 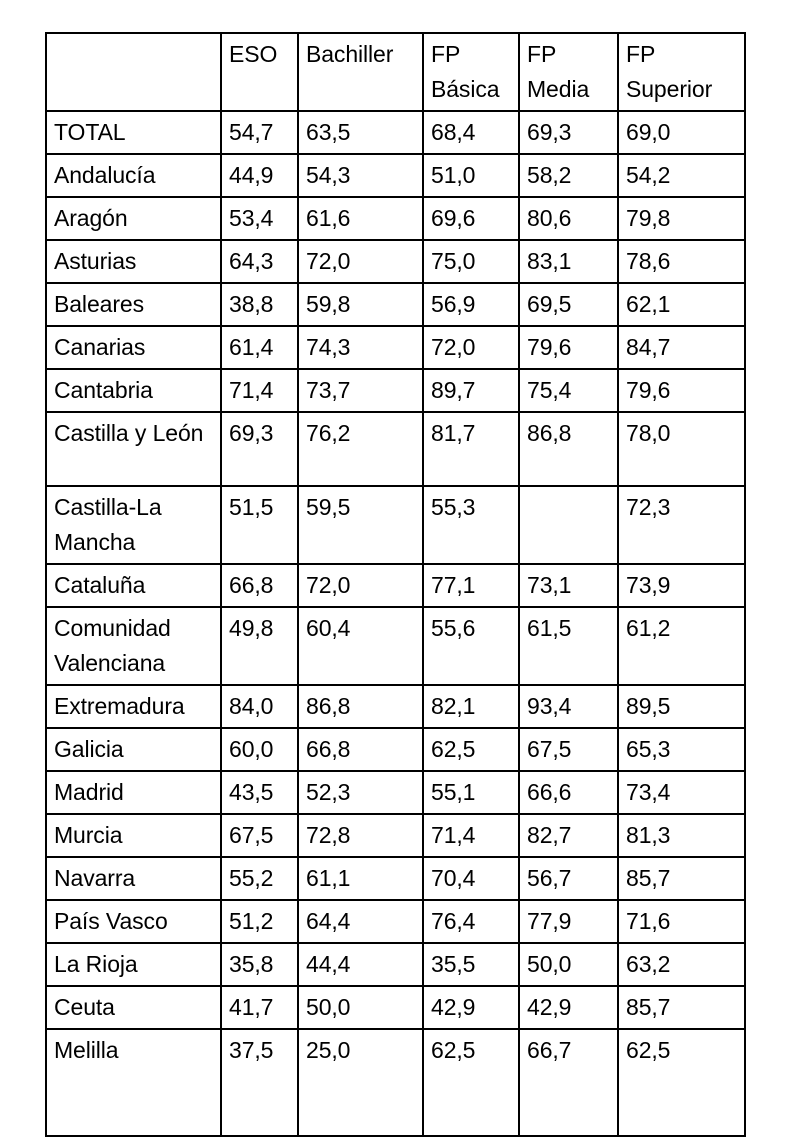 What do you see at coordinates (360, 706) in the screenshot?
I see `cell-bachiller: 86,8` at bounding box center [360, 706].